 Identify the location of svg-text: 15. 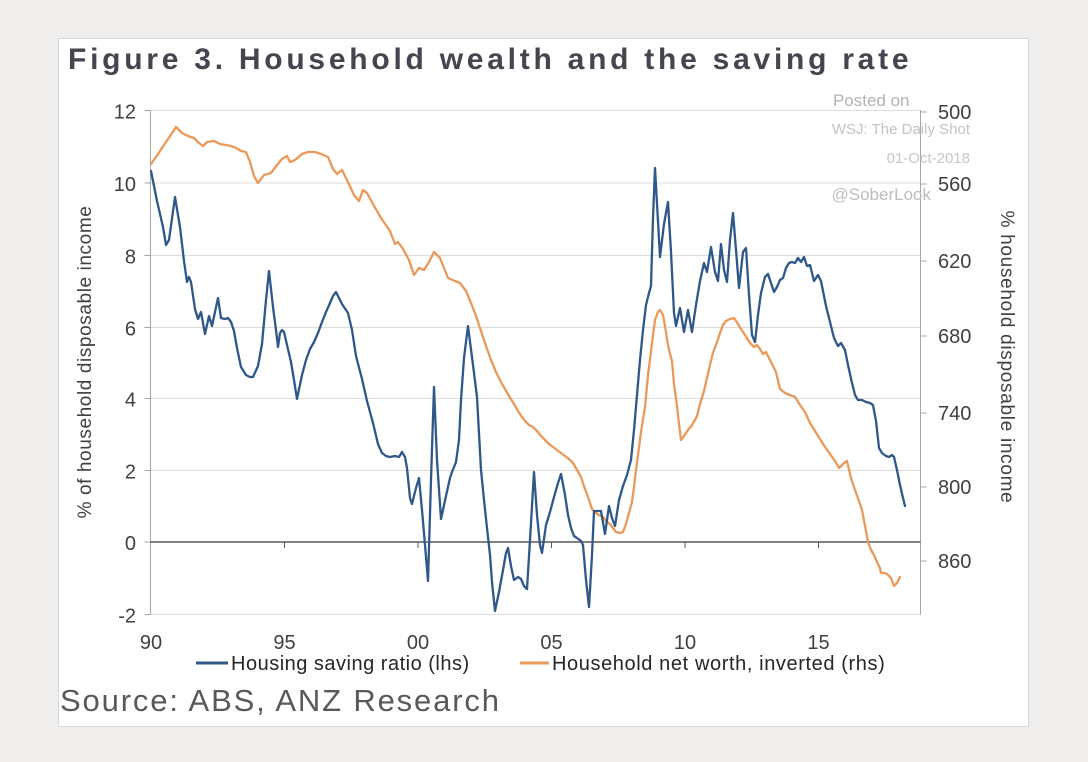
(818, 643).